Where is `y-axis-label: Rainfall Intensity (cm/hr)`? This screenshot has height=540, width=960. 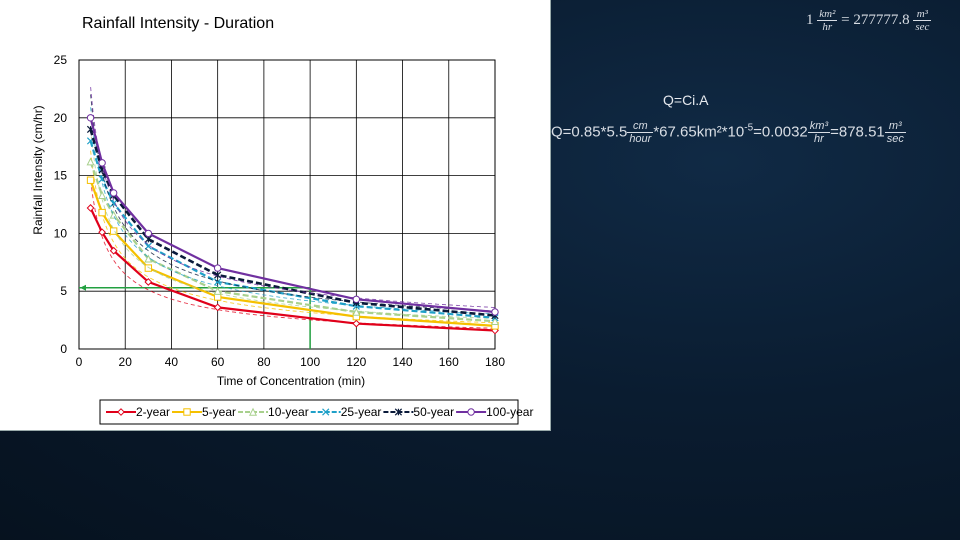 y-axis-label: Rainfall Intensity (cm/hr) is located at coordinates (38, 169).